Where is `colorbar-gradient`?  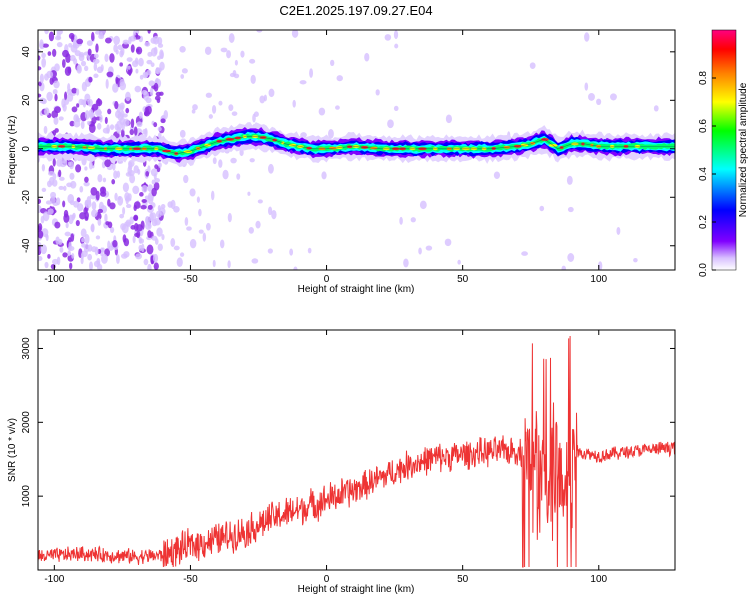 colorbar-gradient is located at coordinates (724, 150).